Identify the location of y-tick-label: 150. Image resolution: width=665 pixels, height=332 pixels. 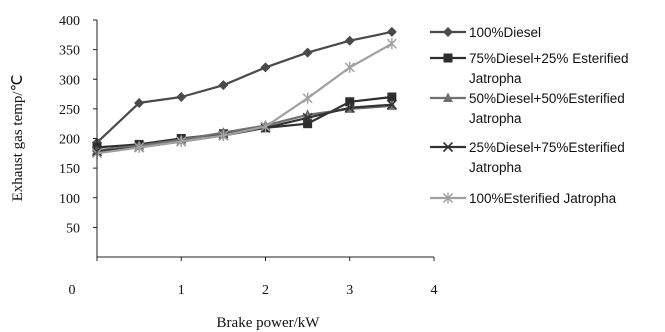
(69, 169).